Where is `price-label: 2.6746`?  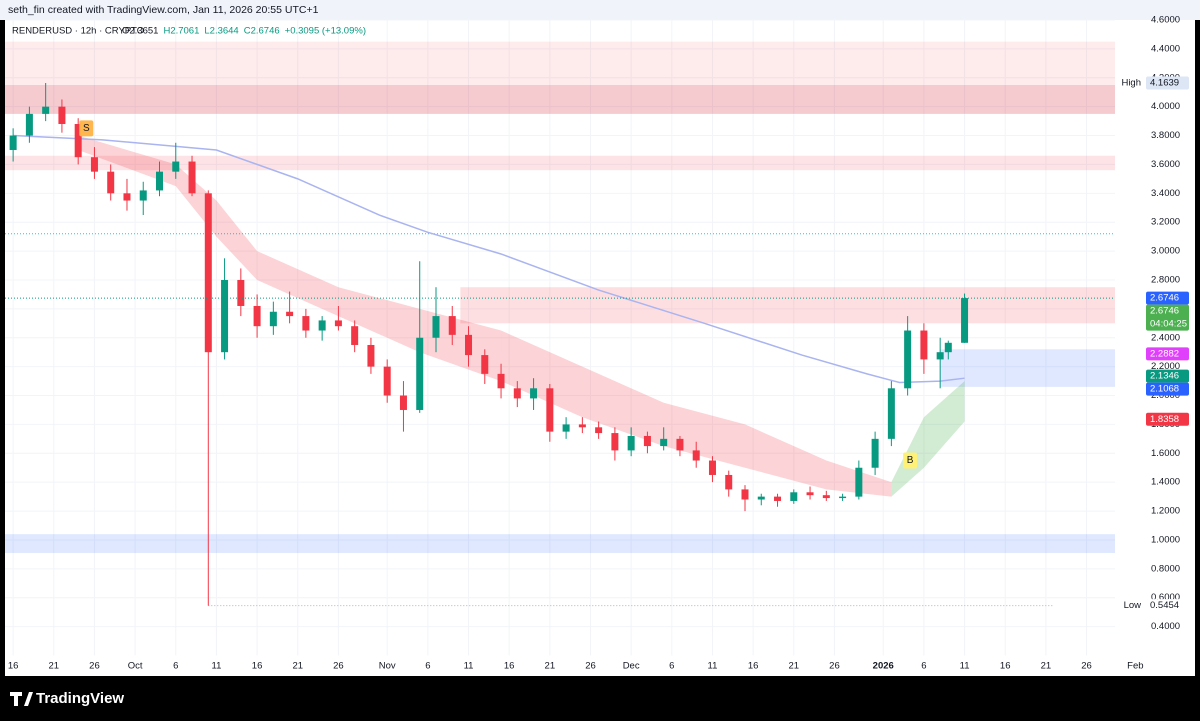
price-label: 2.6746 is located at coordinates (1164, 298).